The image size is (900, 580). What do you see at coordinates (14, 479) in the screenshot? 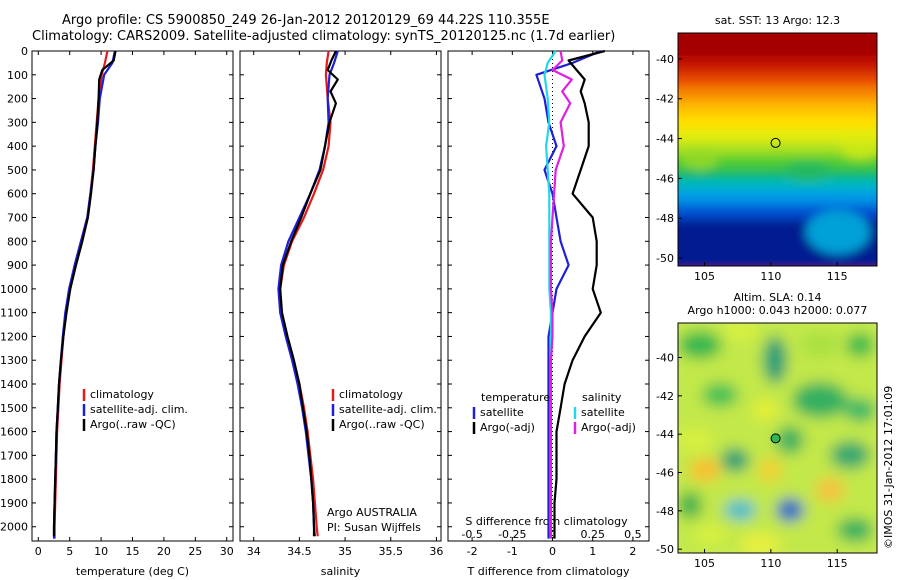
I see `depth-tick-label: 1800` at bounding box center [14, 479].